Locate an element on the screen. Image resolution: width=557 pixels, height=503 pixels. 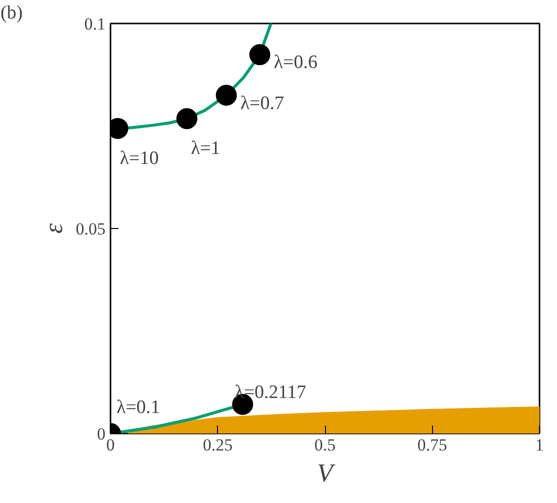
annotation: λ=1 is located at coordinates (205, 149).